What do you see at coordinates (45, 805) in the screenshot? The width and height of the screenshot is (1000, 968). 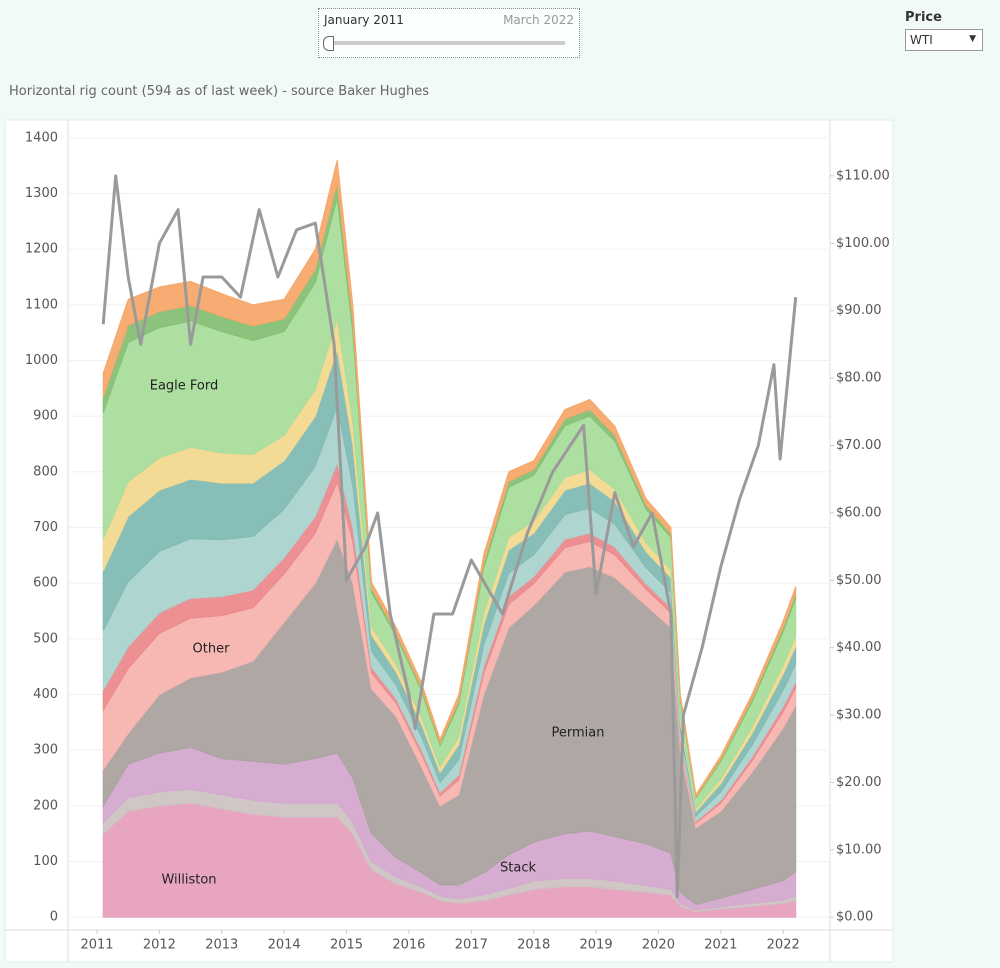 I see `y-tick-label: 200` at bounding box center [45, 805].